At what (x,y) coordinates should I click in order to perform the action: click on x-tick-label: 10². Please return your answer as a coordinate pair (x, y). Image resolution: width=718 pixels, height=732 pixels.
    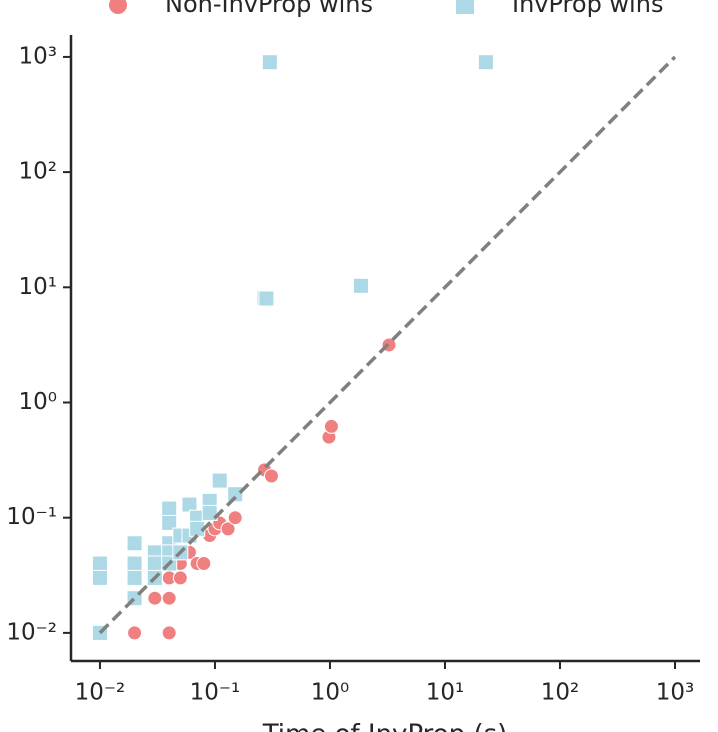
    Looking at the image, I should click on (560, 693).